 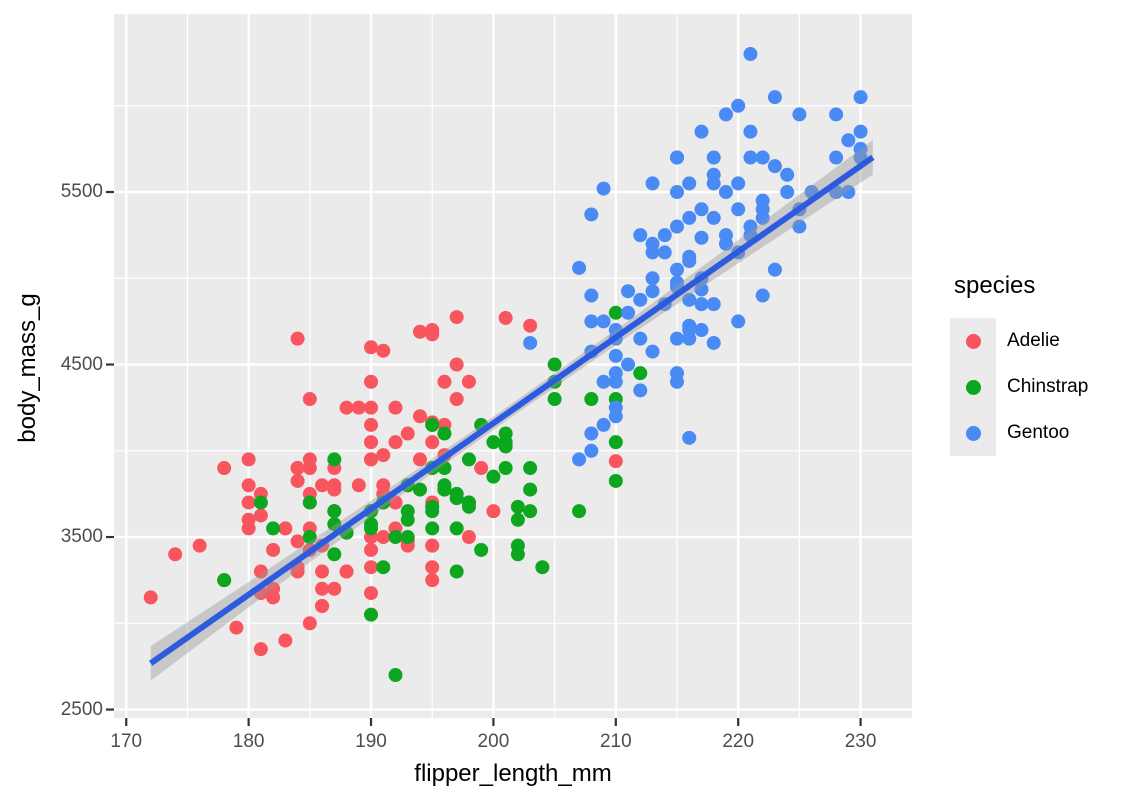 What do you see at coordinates (81, 537) in the screenshot?
I see `y-tick-label: 3500` at bounding box center [81, 537].